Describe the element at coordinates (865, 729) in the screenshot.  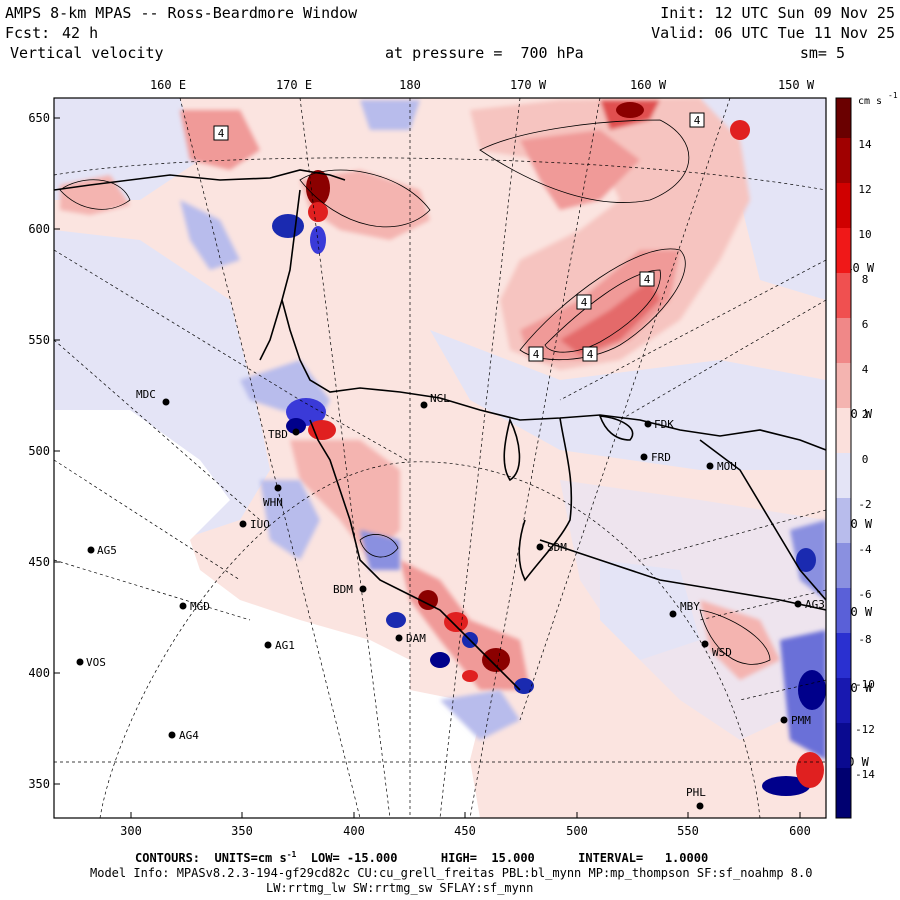
I see `colorbar-tick: -12` at that location.